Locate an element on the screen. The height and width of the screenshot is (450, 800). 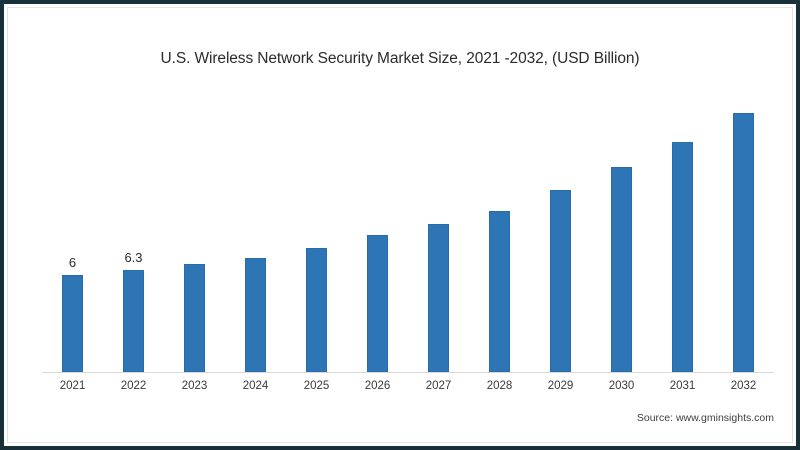
bar-2027 is located at coordinates (438, 297).